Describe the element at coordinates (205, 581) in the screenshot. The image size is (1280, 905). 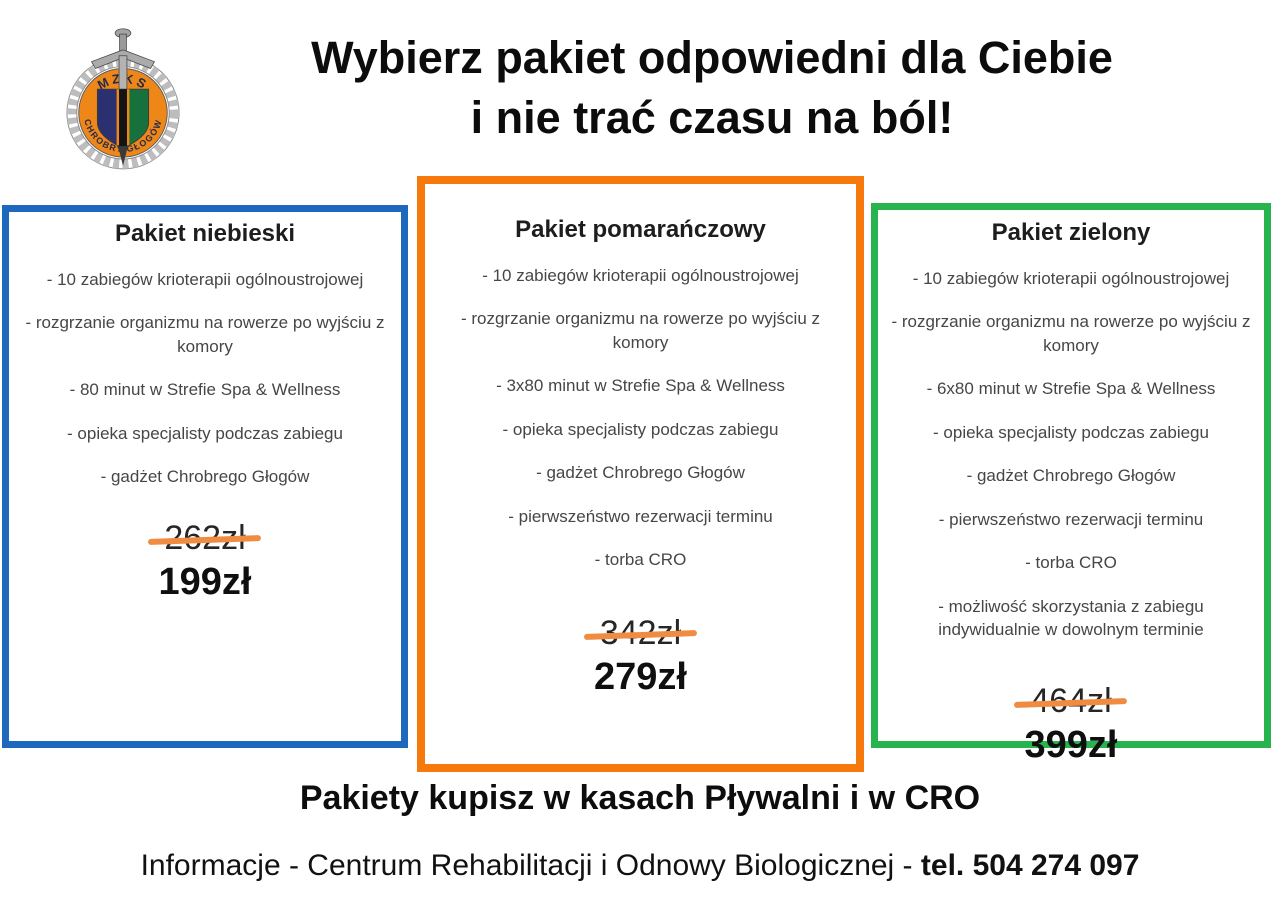
I see `final-price: 199zł` at that location.